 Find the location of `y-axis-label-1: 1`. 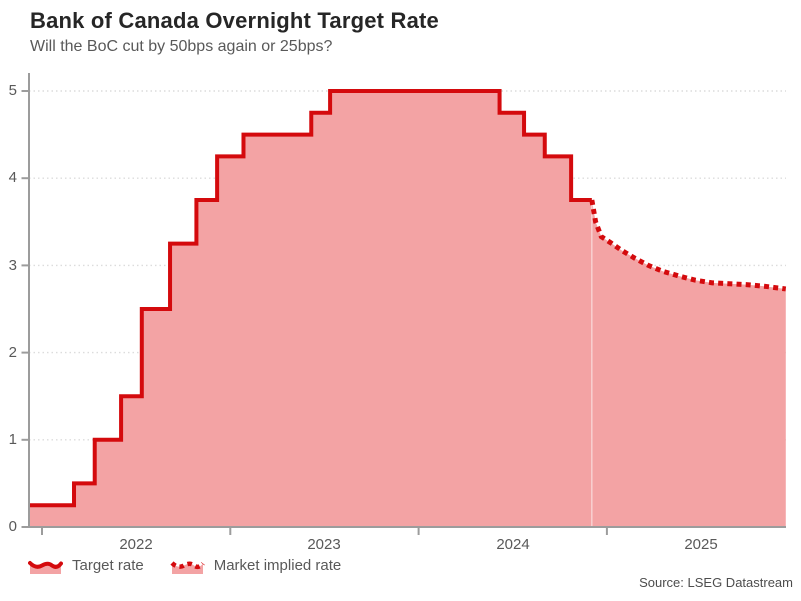

y-axis-label-1: 1 is located at coordinates (12, 439).